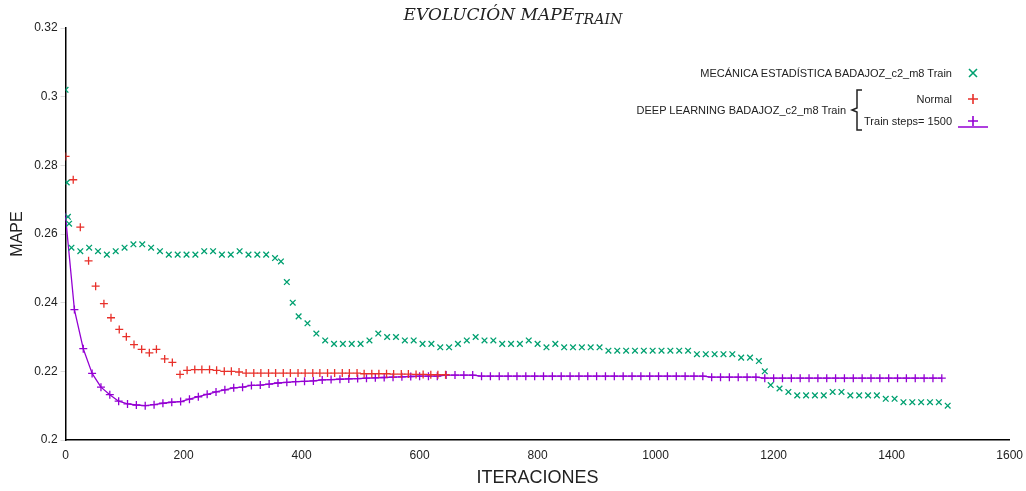 The image size is (1026, 491). I want to click on y-axis-title: MAPE, so click(17, 234).